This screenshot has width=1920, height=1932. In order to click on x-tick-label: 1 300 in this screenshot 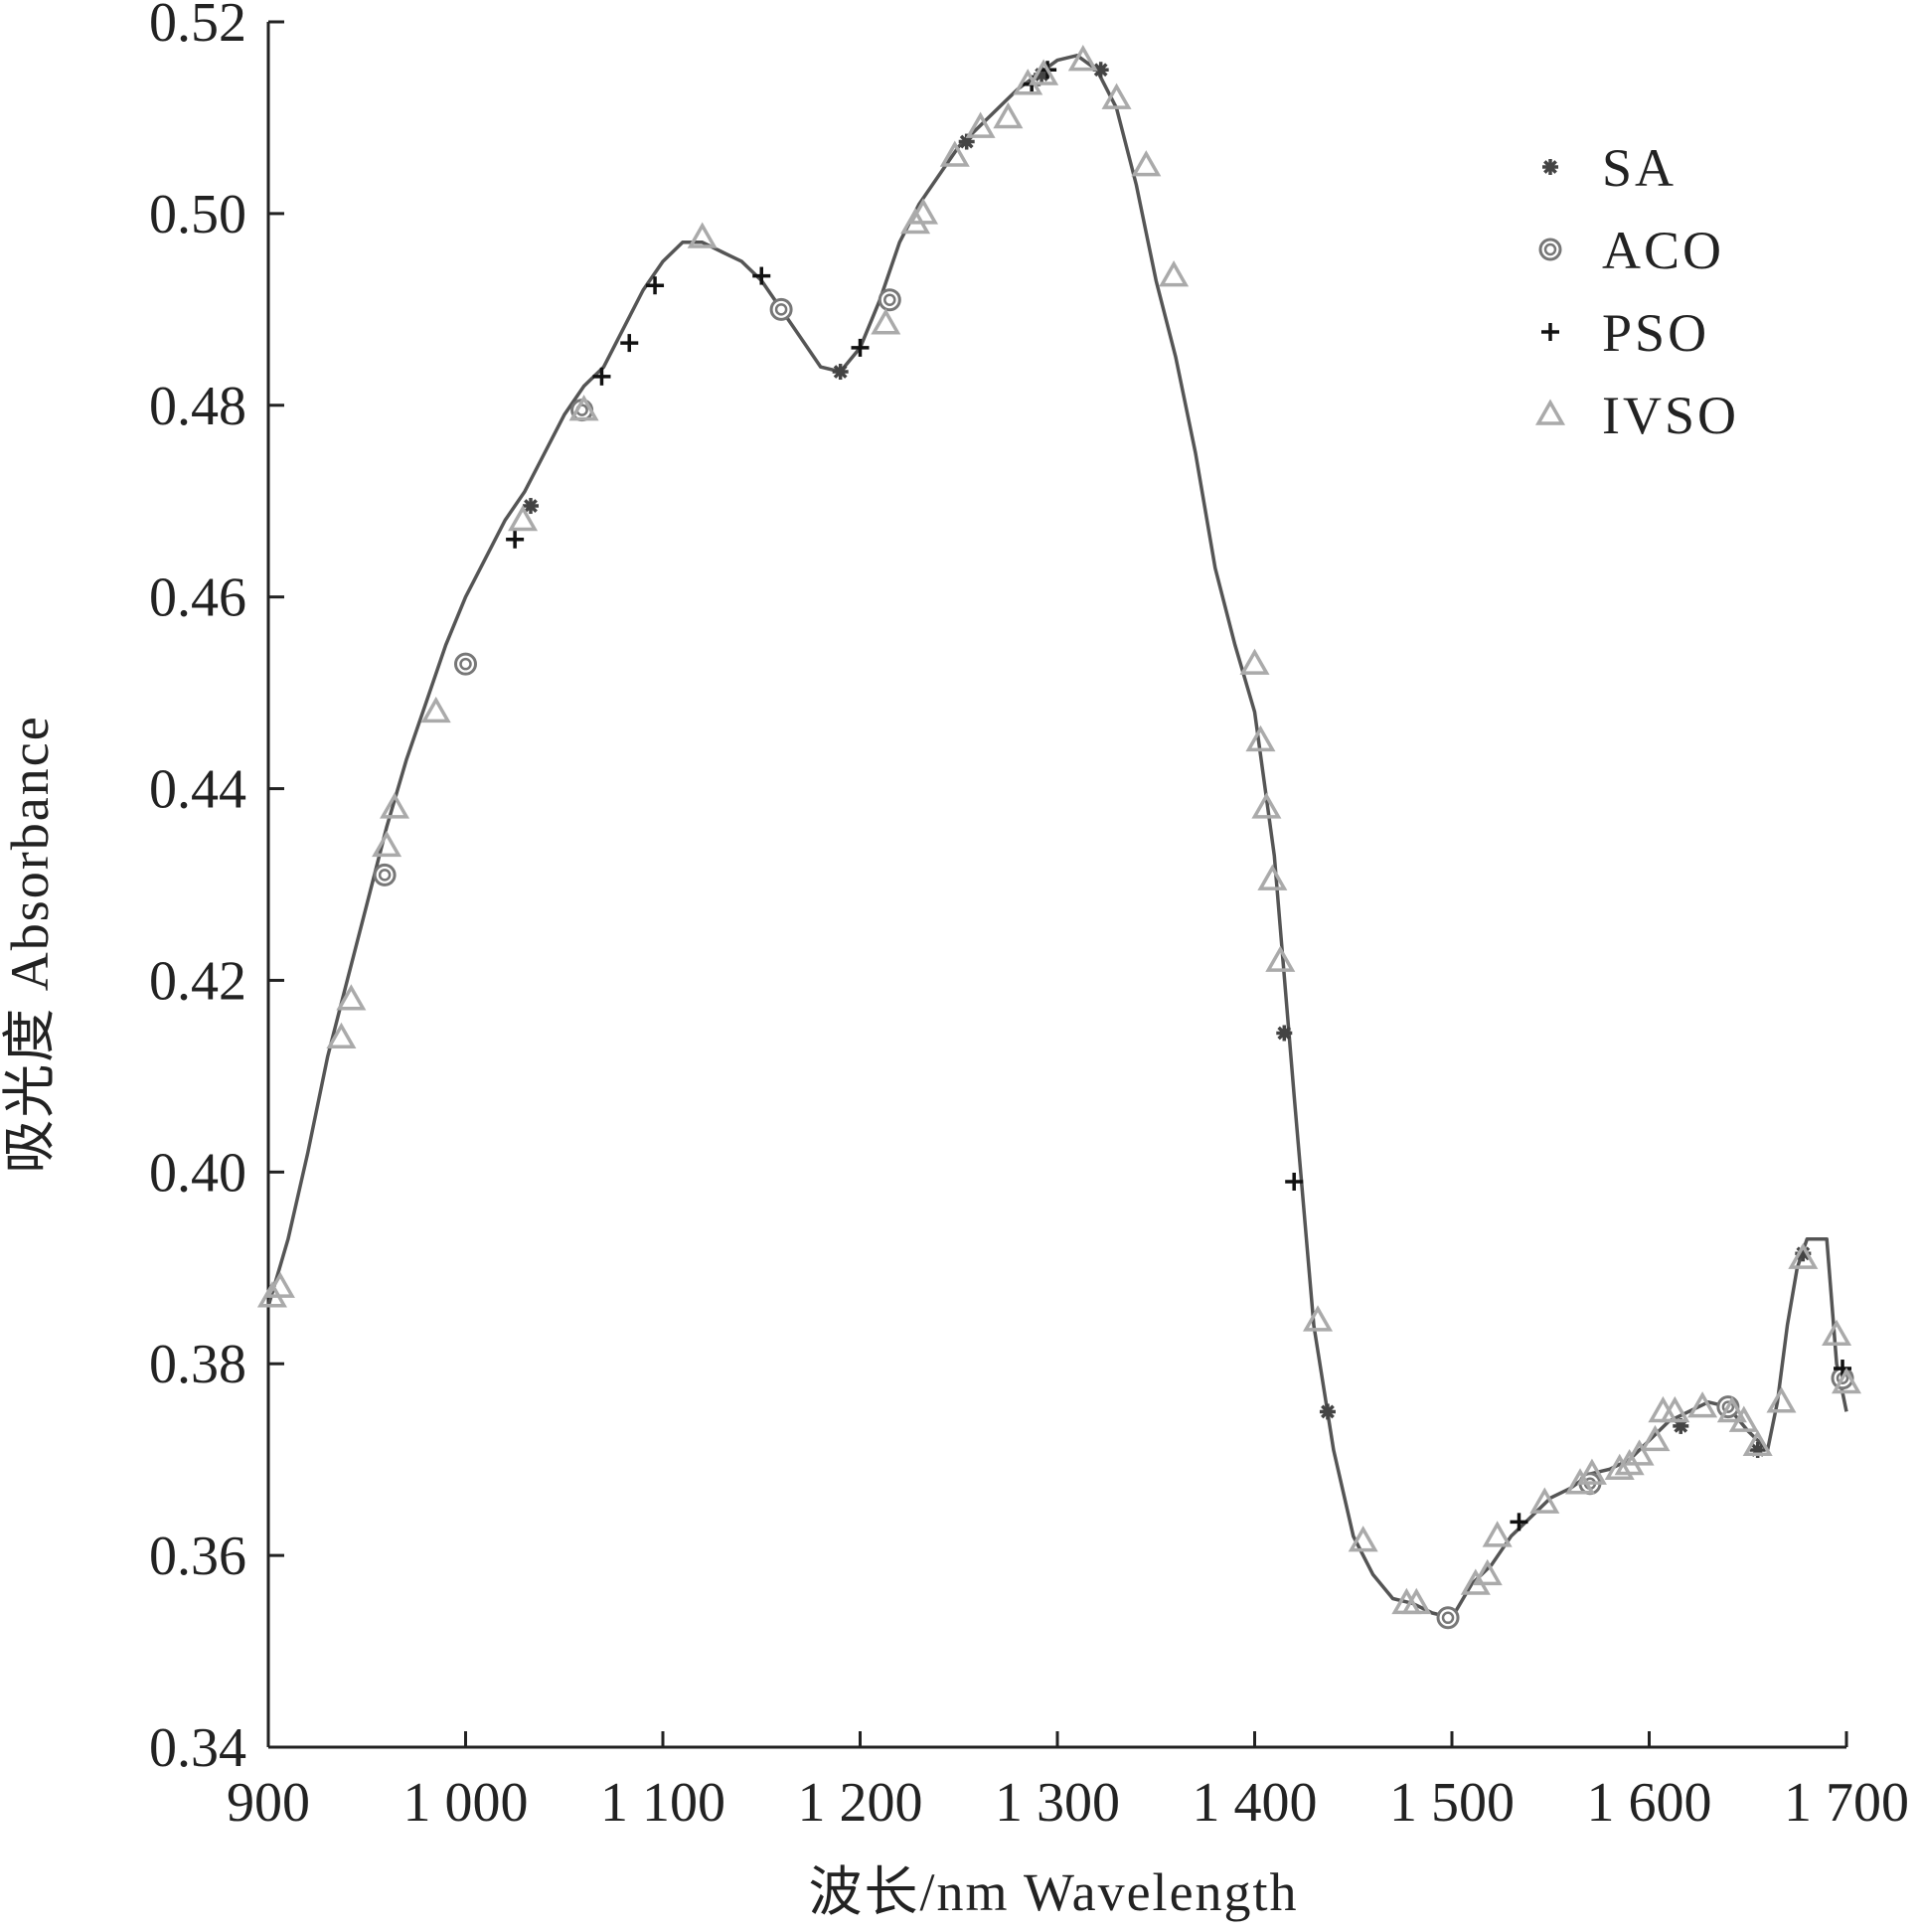, I will do `click(1057, 1803)`.